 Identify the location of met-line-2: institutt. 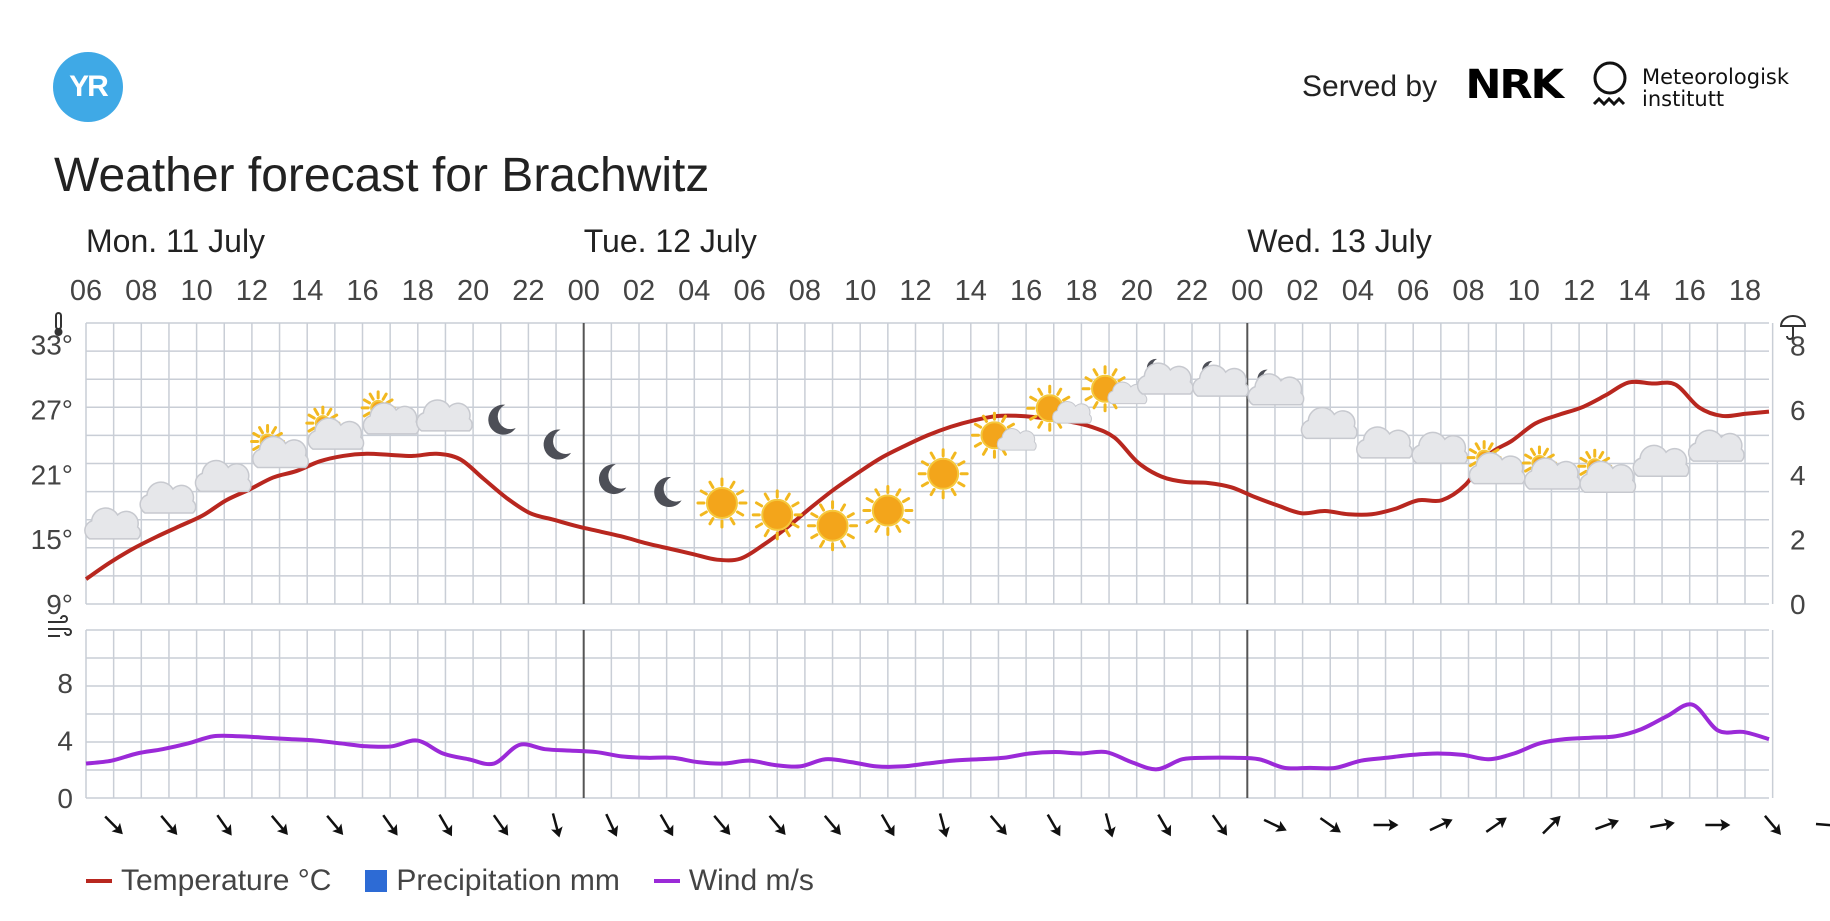
(1683, 99).